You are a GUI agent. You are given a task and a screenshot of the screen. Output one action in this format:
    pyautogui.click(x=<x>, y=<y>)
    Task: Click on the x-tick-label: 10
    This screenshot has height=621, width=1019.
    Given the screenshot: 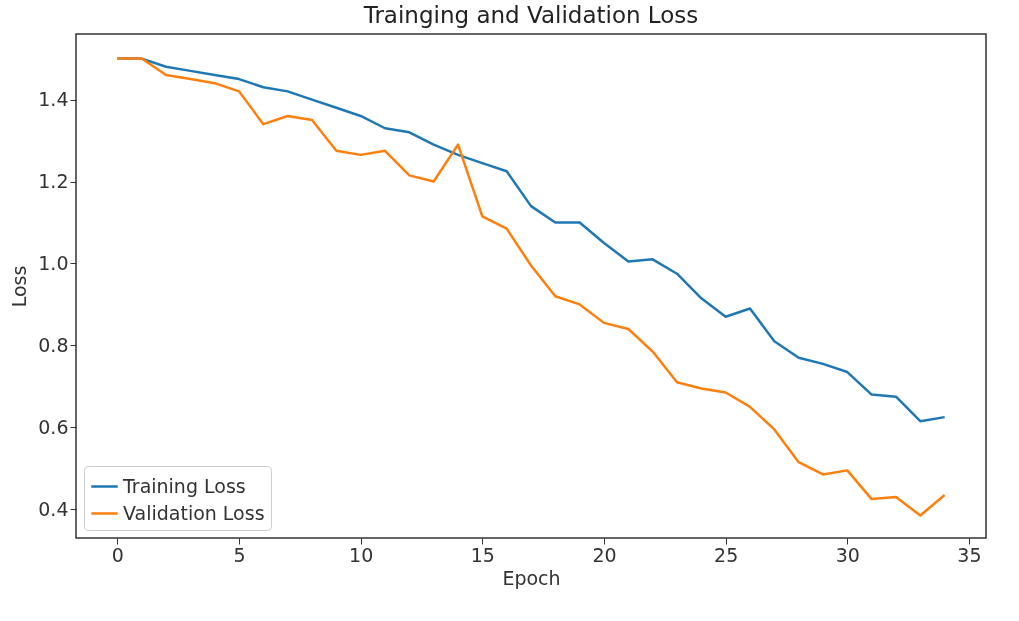 What is the action you would take?
    pyautogui.click(x=361, y=554)
    